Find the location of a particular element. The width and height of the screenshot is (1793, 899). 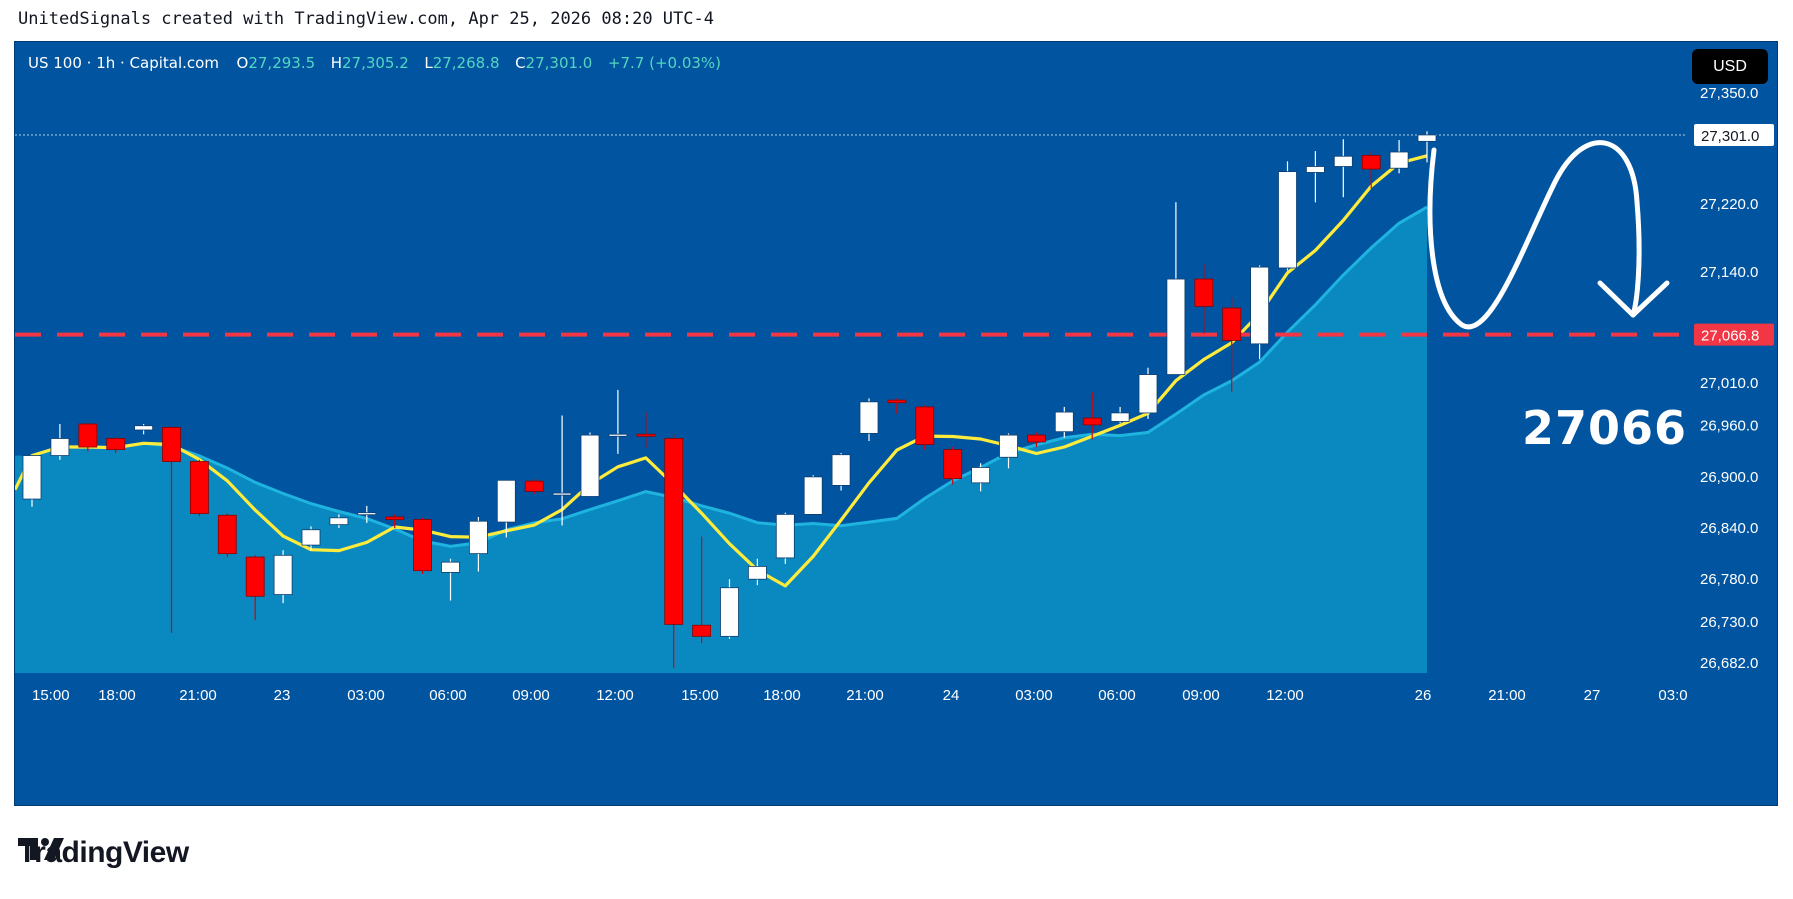

currency-button: USD is located at coordinates (1730, 66).